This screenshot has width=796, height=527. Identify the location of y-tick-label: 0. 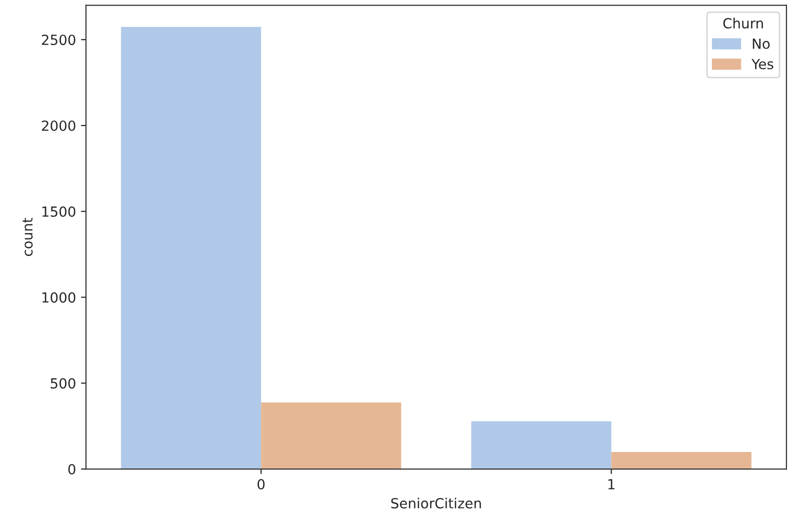
(72, 469).